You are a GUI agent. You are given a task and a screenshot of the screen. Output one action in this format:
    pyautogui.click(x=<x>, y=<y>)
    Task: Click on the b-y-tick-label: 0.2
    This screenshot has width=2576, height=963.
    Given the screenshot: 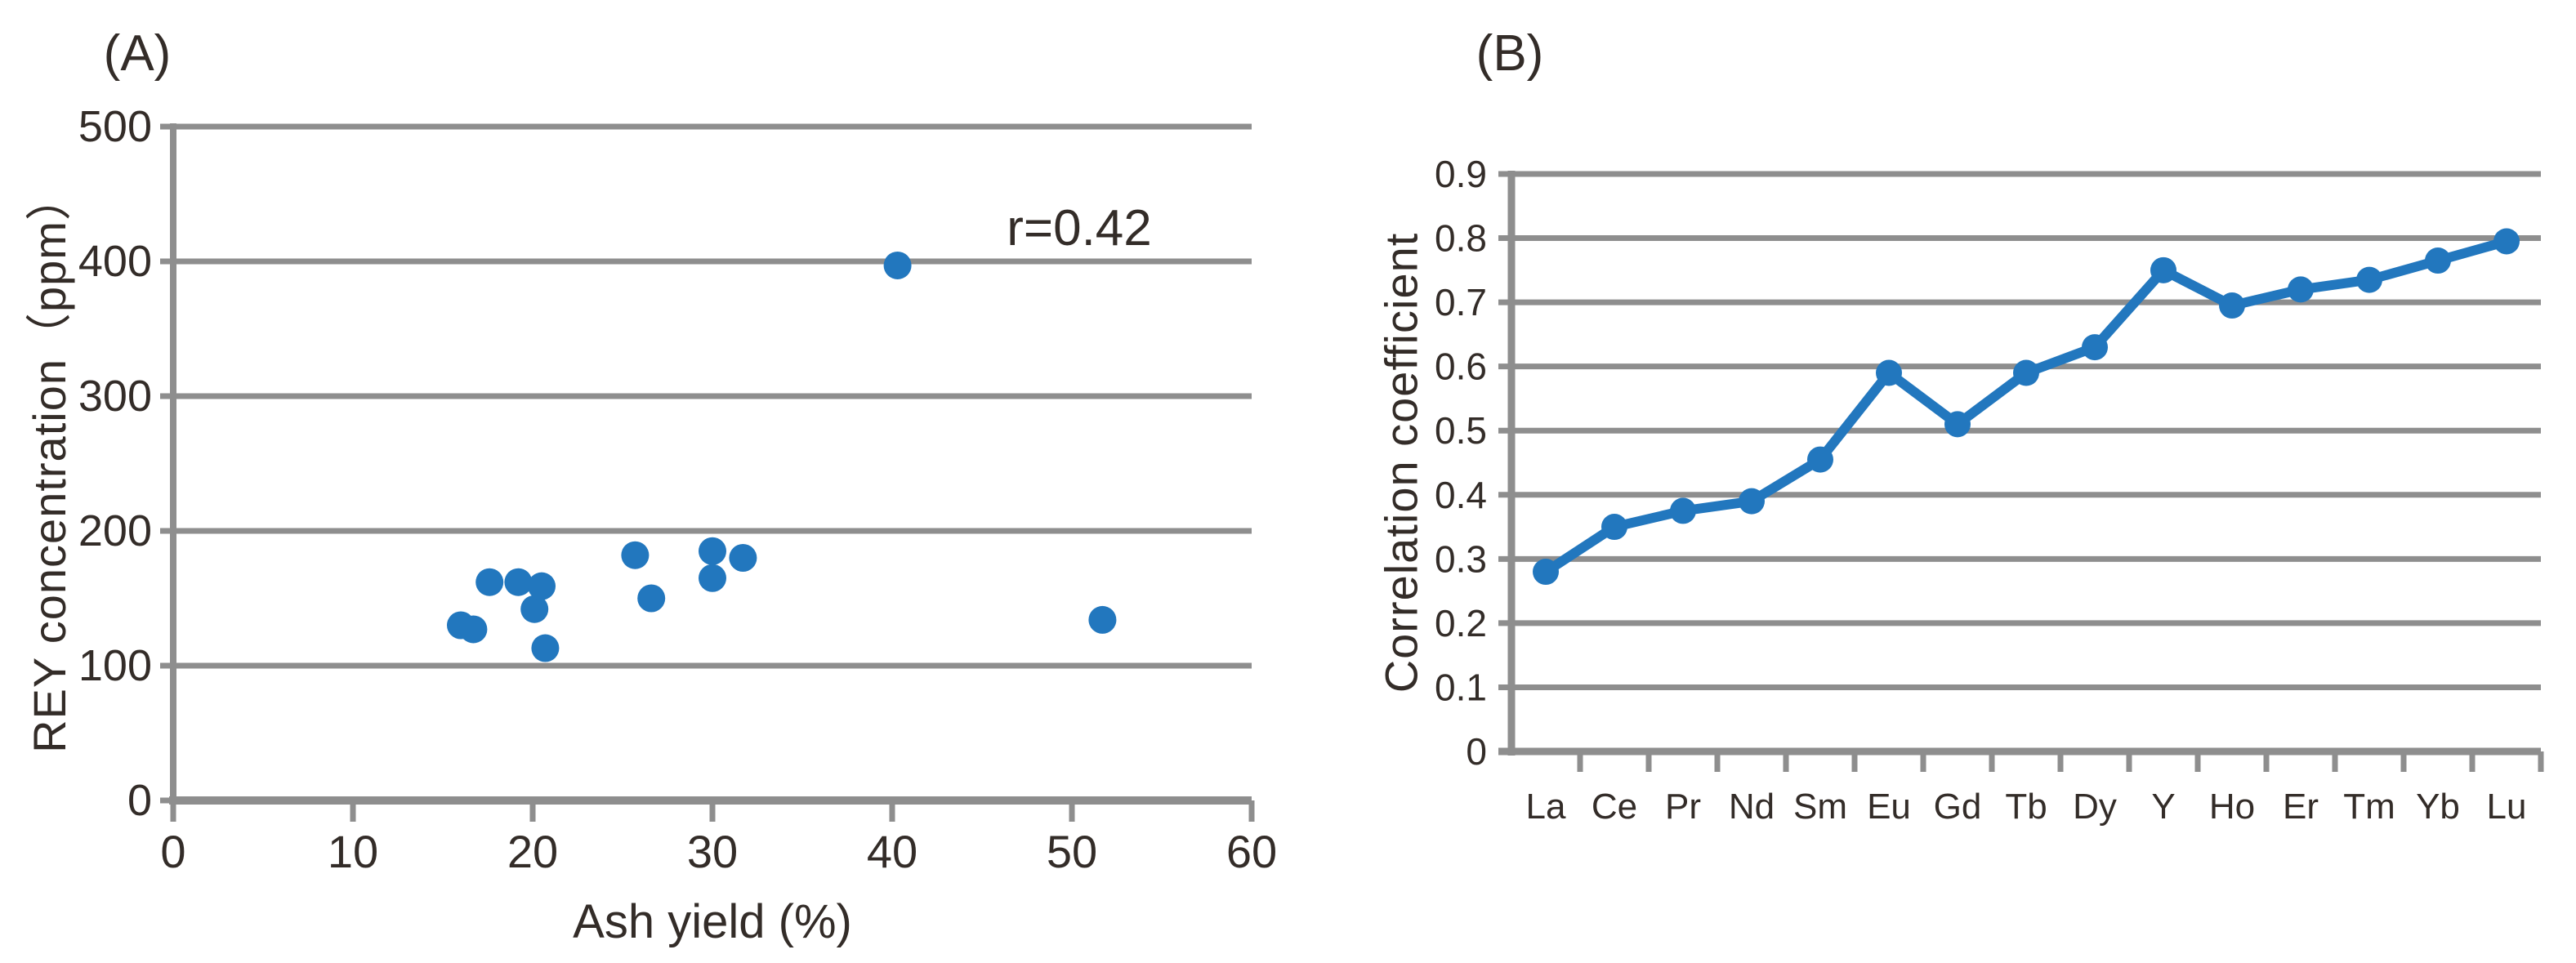 What is the action you would take?
    pyautogui.click(x=1461, y=623)
    